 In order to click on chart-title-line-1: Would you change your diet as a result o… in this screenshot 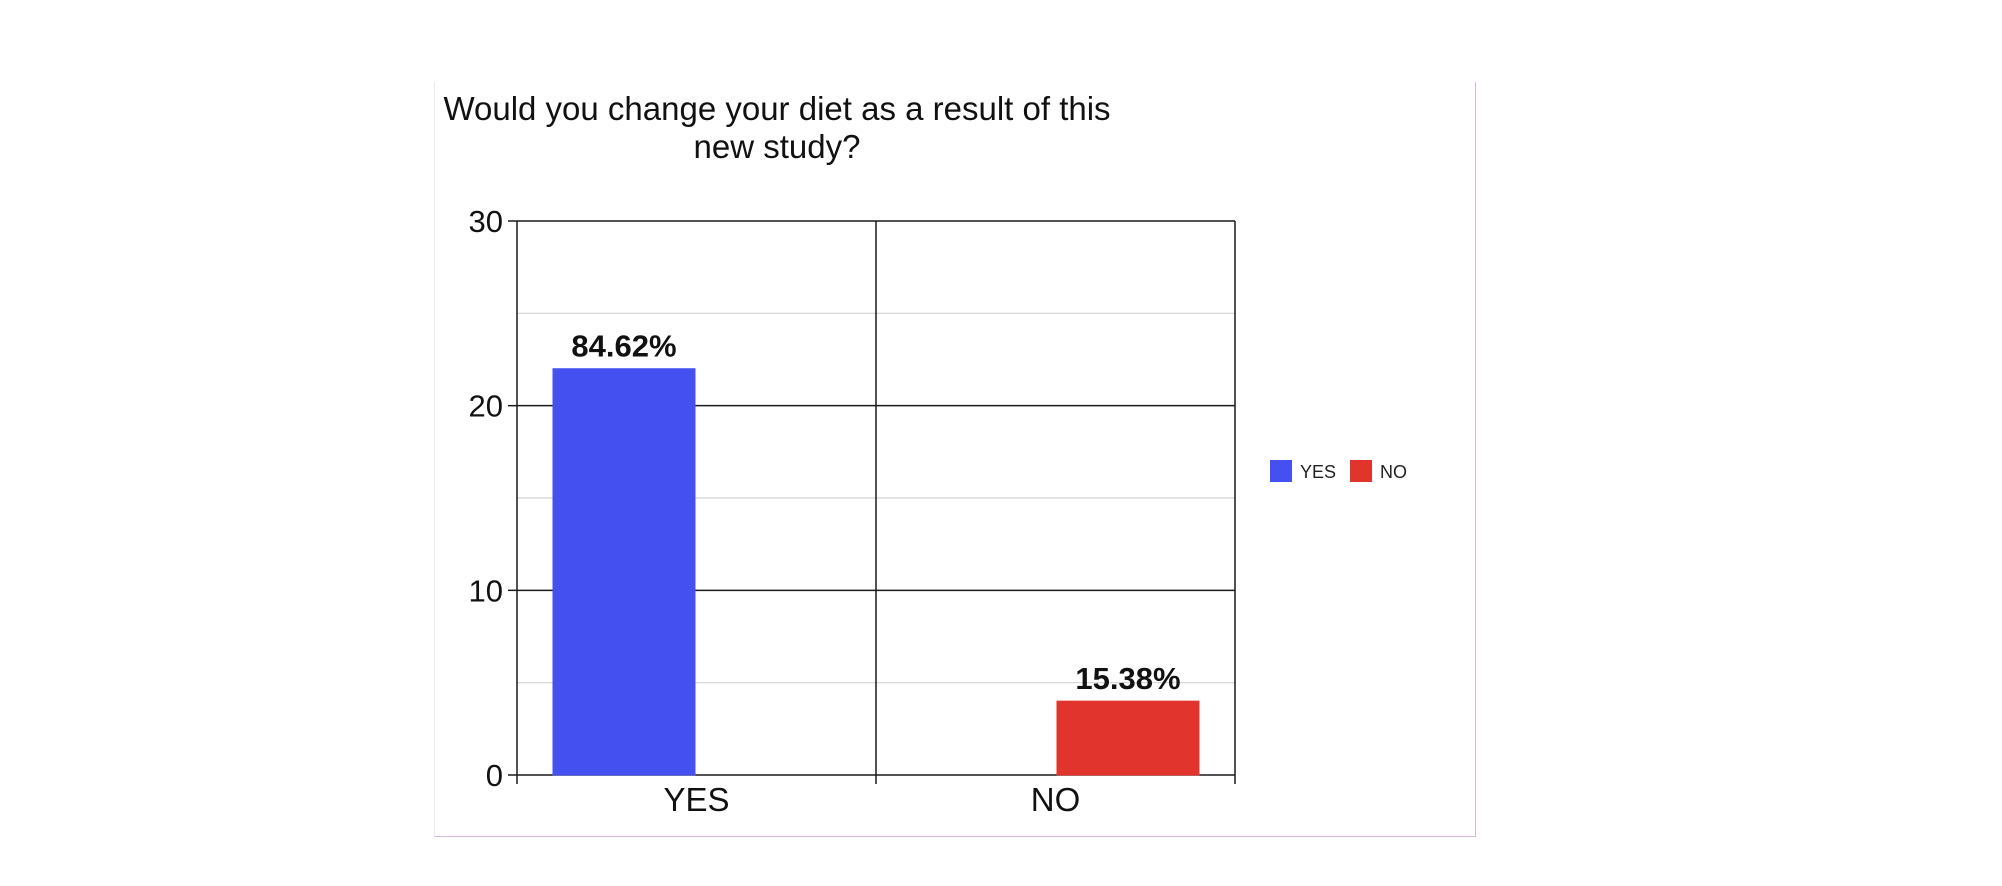, I will do `click(776, 108)`.